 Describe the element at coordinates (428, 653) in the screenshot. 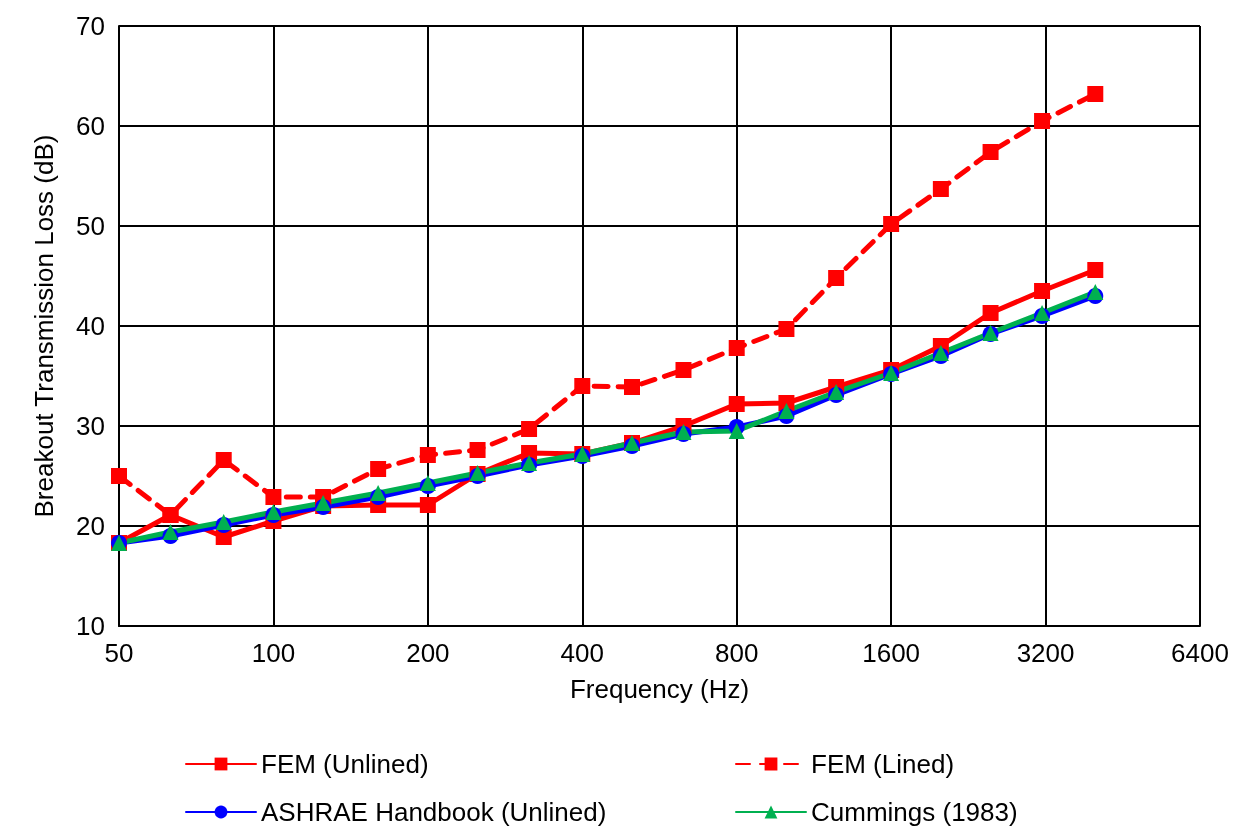

I see `x-tick-label: 200` at that location.